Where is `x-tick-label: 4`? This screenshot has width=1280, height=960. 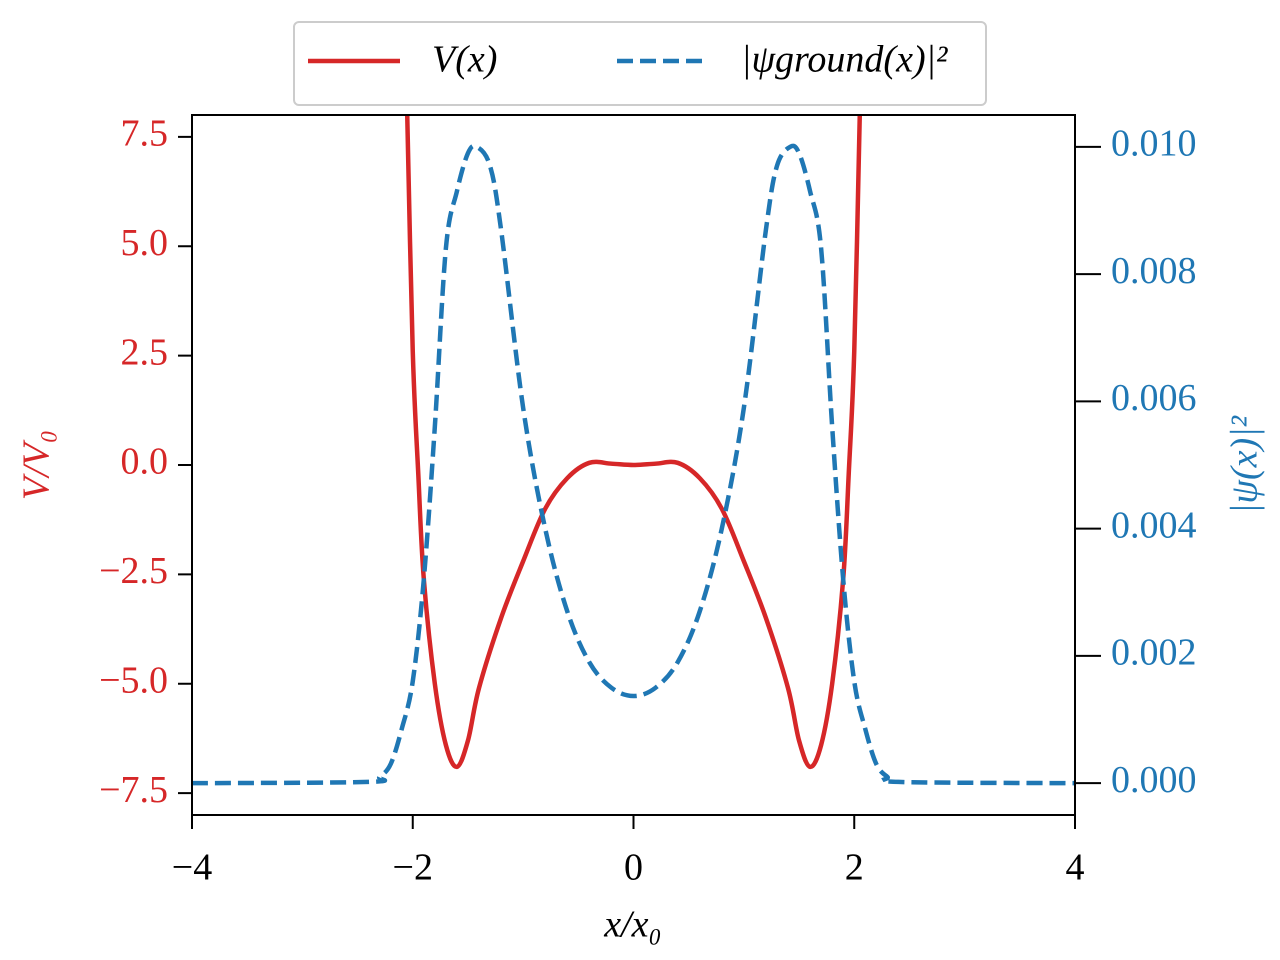
x-tick-label: 4 is located at coordinates (1075, 868).